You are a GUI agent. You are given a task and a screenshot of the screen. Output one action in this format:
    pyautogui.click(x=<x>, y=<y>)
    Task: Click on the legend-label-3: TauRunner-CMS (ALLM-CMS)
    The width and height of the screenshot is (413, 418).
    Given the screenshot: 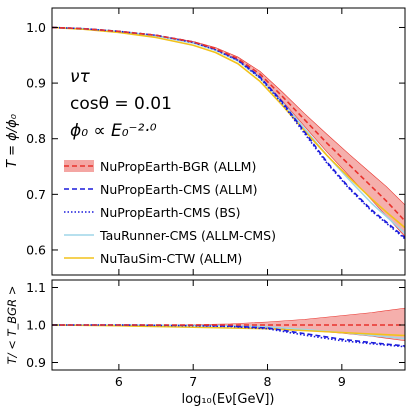 What is the action you would take?
    pyautogui.click(x=187, y=235)
    